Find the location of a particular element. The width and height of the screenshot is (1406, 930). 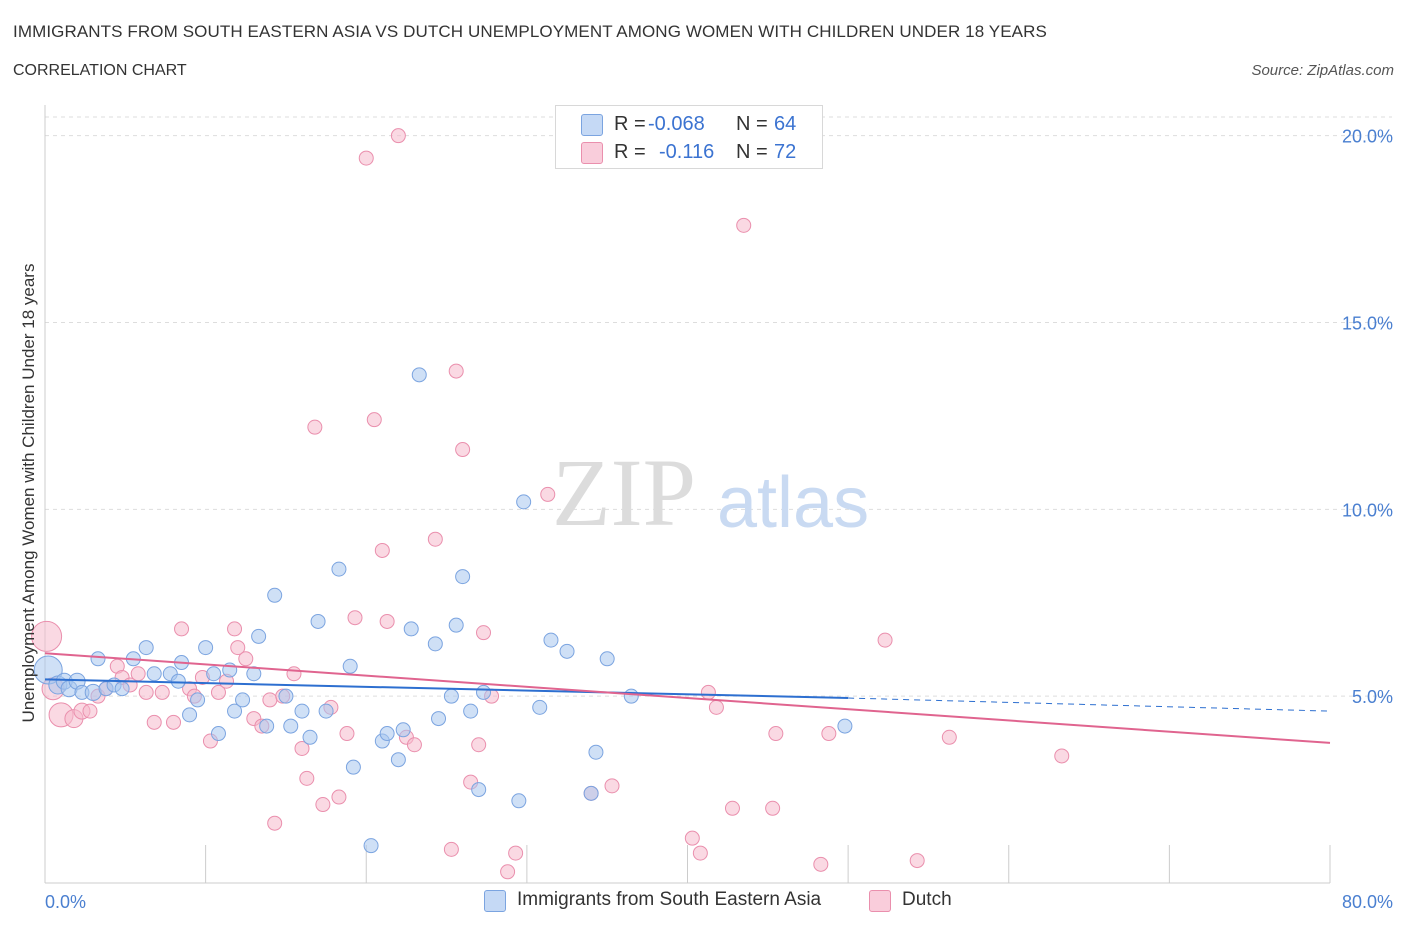

r-value: -0.116 is located at coordinates (687, 152).